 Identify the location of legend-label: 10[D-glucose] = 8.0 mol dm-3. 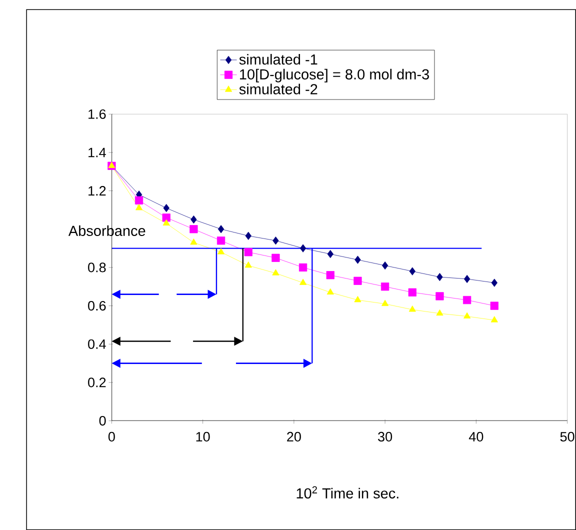
(334, 75).